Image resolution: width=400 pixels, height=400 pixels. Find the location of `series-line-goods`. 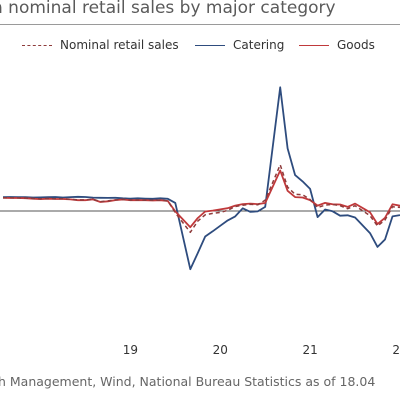

series-line-goods is located at coordinates (201, 199).